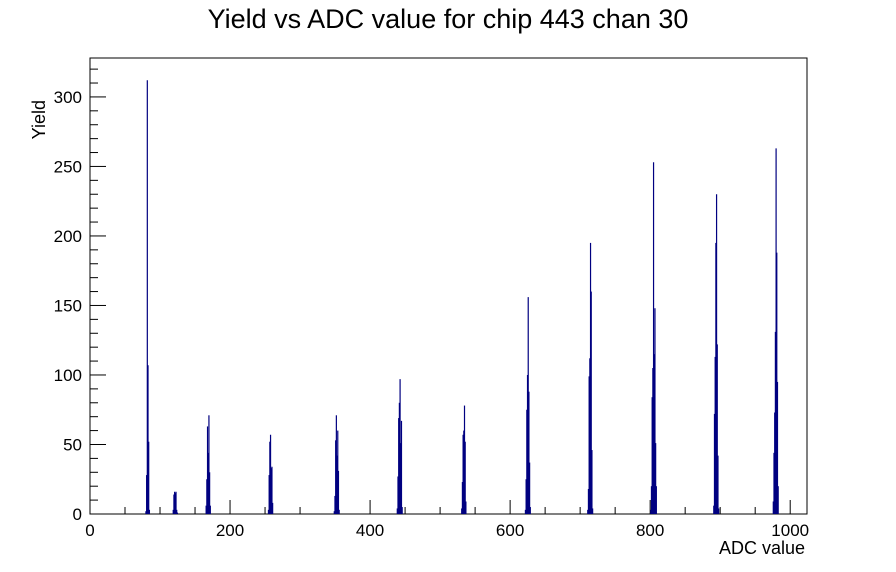 This screenshot has height=572, width=896. I want to click on y-tick-label: 250, so click(68, 166).